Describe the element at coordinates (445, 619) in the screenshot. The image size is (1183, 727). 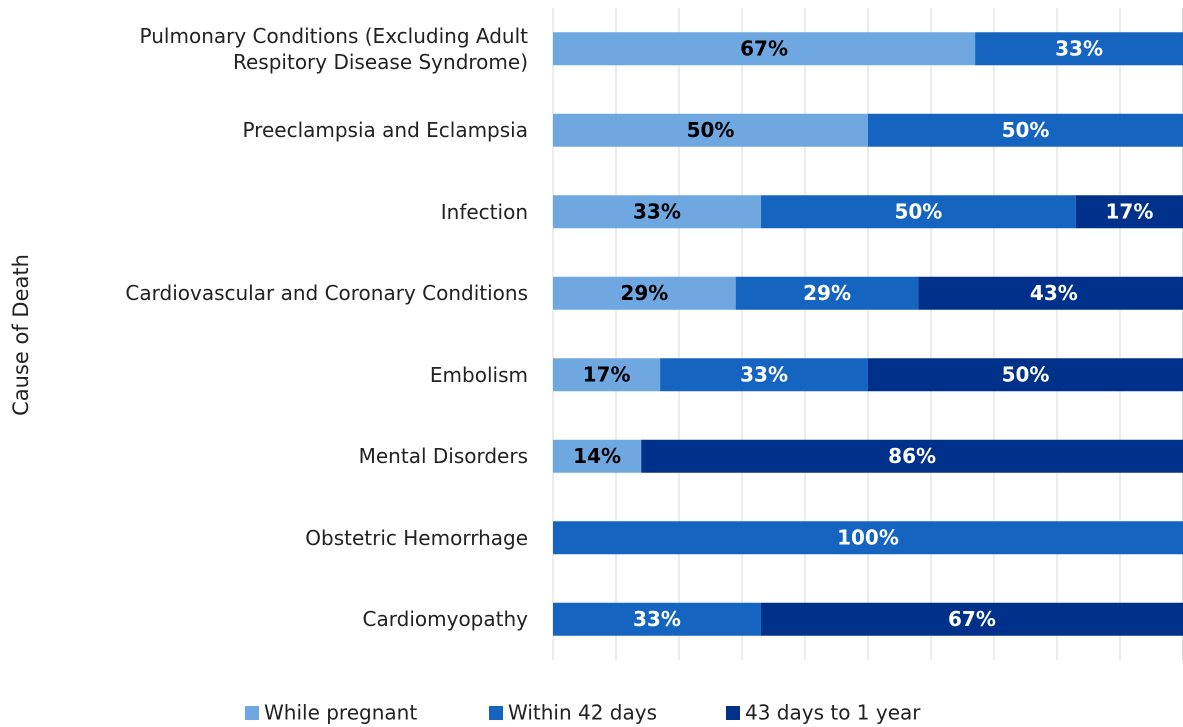
I see `y-tick-label: Cardiomyopathy` at that location.